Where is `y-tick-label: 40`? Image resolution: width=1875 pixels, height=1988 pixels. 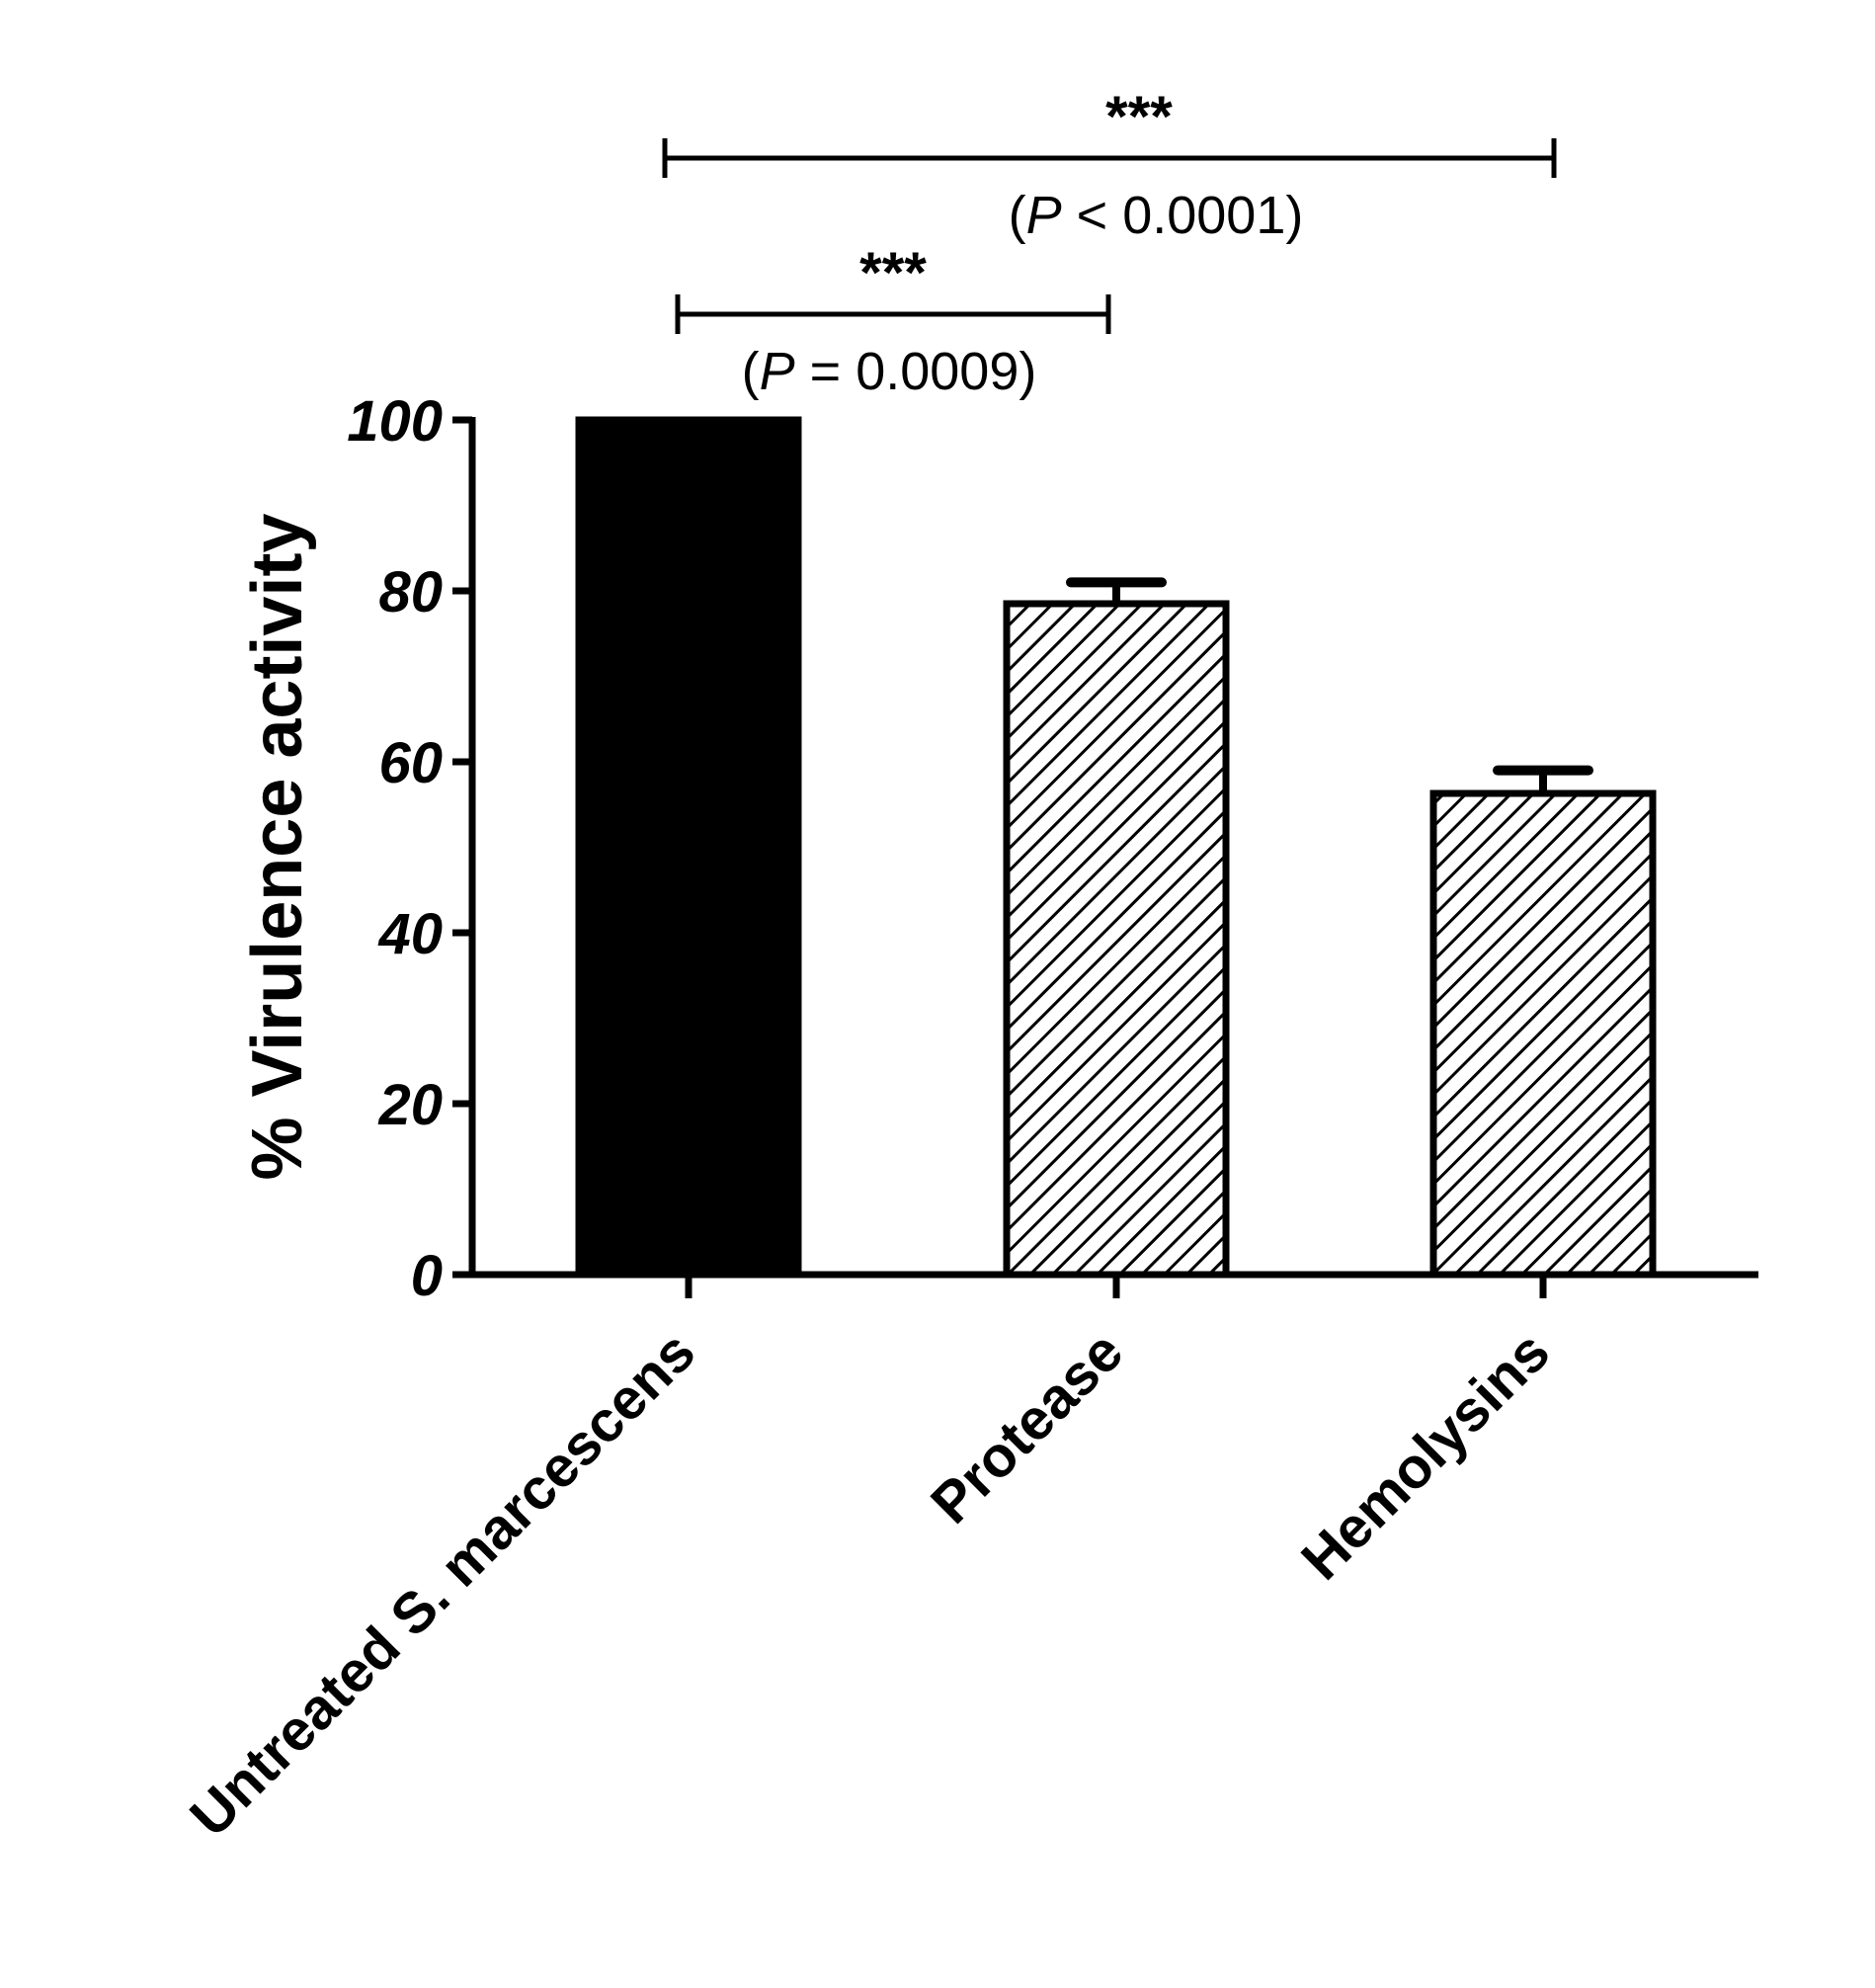
y-tick-label: 40 is located at coordinates (410, 934).